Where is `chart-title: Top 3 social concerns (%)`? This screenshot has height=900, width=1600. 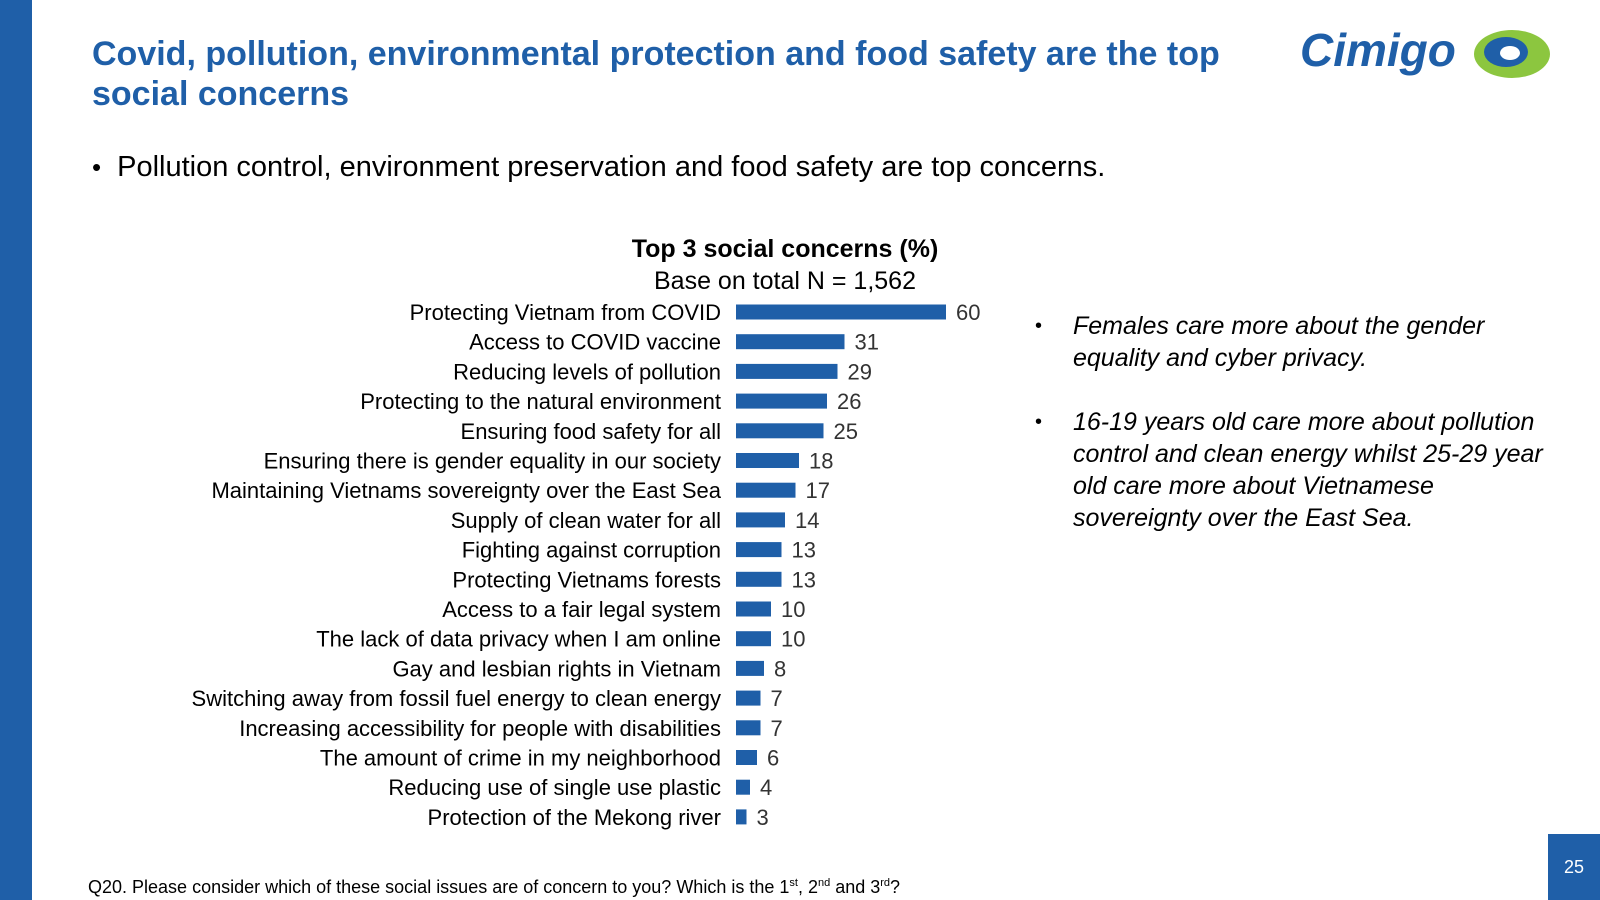
chart-title: Top 3 social concerns (%) is located at coordinates (785, 249).